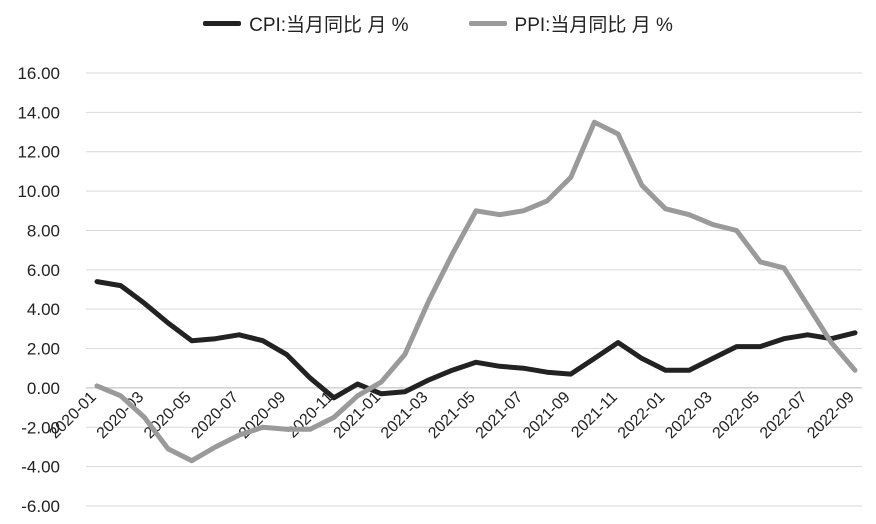 This screenshot has height=524, width=876. What do you see at coordinates (215, 416) in the screenshot?
I see `x-tick-label-3: 2020-07` at bounding box center [215, 416].